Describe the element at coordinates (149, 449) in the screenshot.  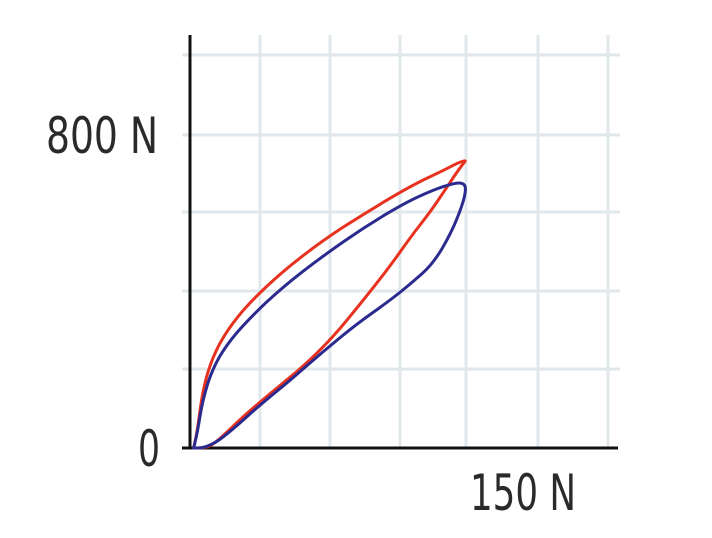
I see `y-tick-label-0: 0` at that location.